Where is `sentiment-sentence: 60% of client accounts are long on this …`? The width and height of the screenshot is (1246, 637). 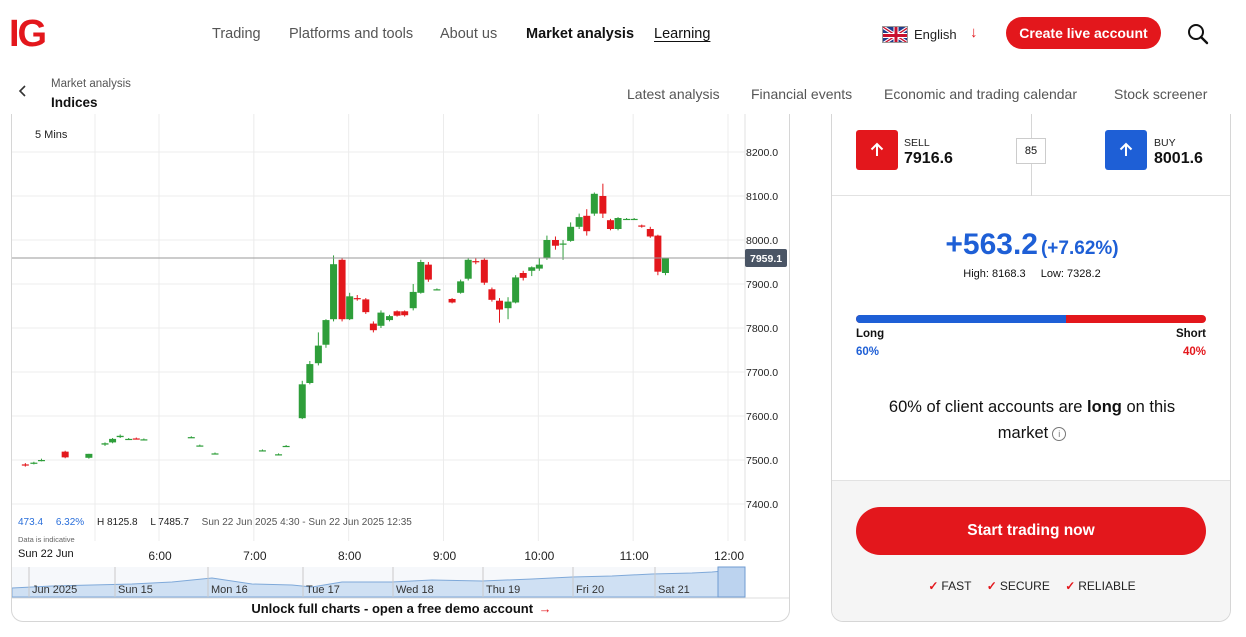
sentiment-sentence: 60% of client accounts are long on this … is located at coordinates (1032, 420).